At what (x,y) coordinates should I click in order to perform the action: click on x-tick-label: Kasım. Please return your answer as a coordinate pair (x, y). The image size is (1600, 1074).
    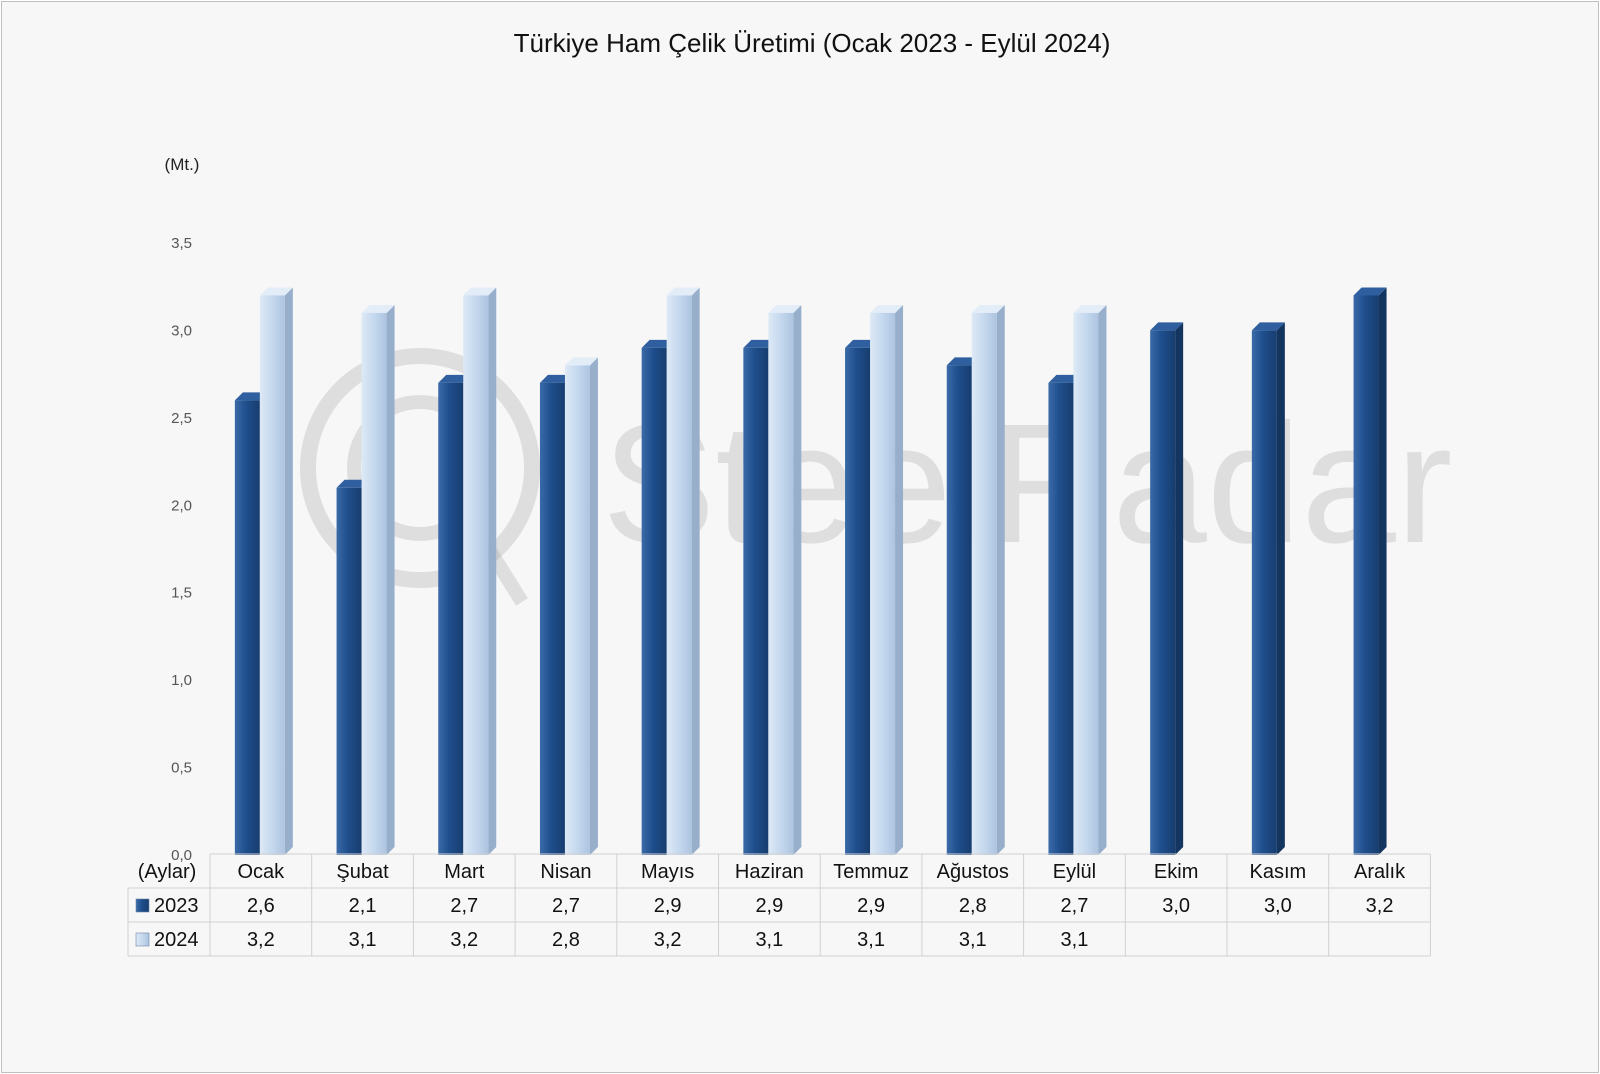
    Looking at the image, I should click on (1278, 872).